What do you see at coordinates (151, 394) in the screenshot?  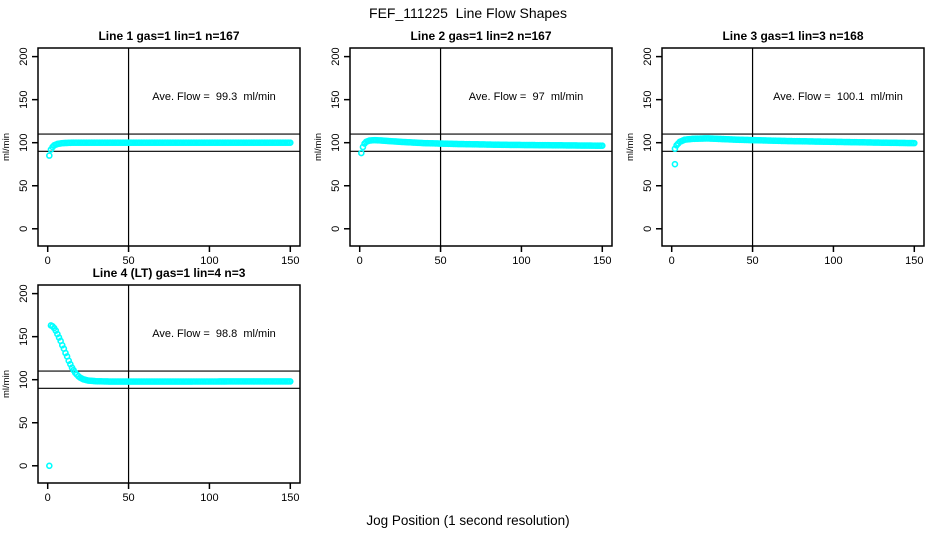 I see `panel-line-4-plot: 0 50 100 150 0 50 100 150 200 ml/min` at bounding box center [151, 394].